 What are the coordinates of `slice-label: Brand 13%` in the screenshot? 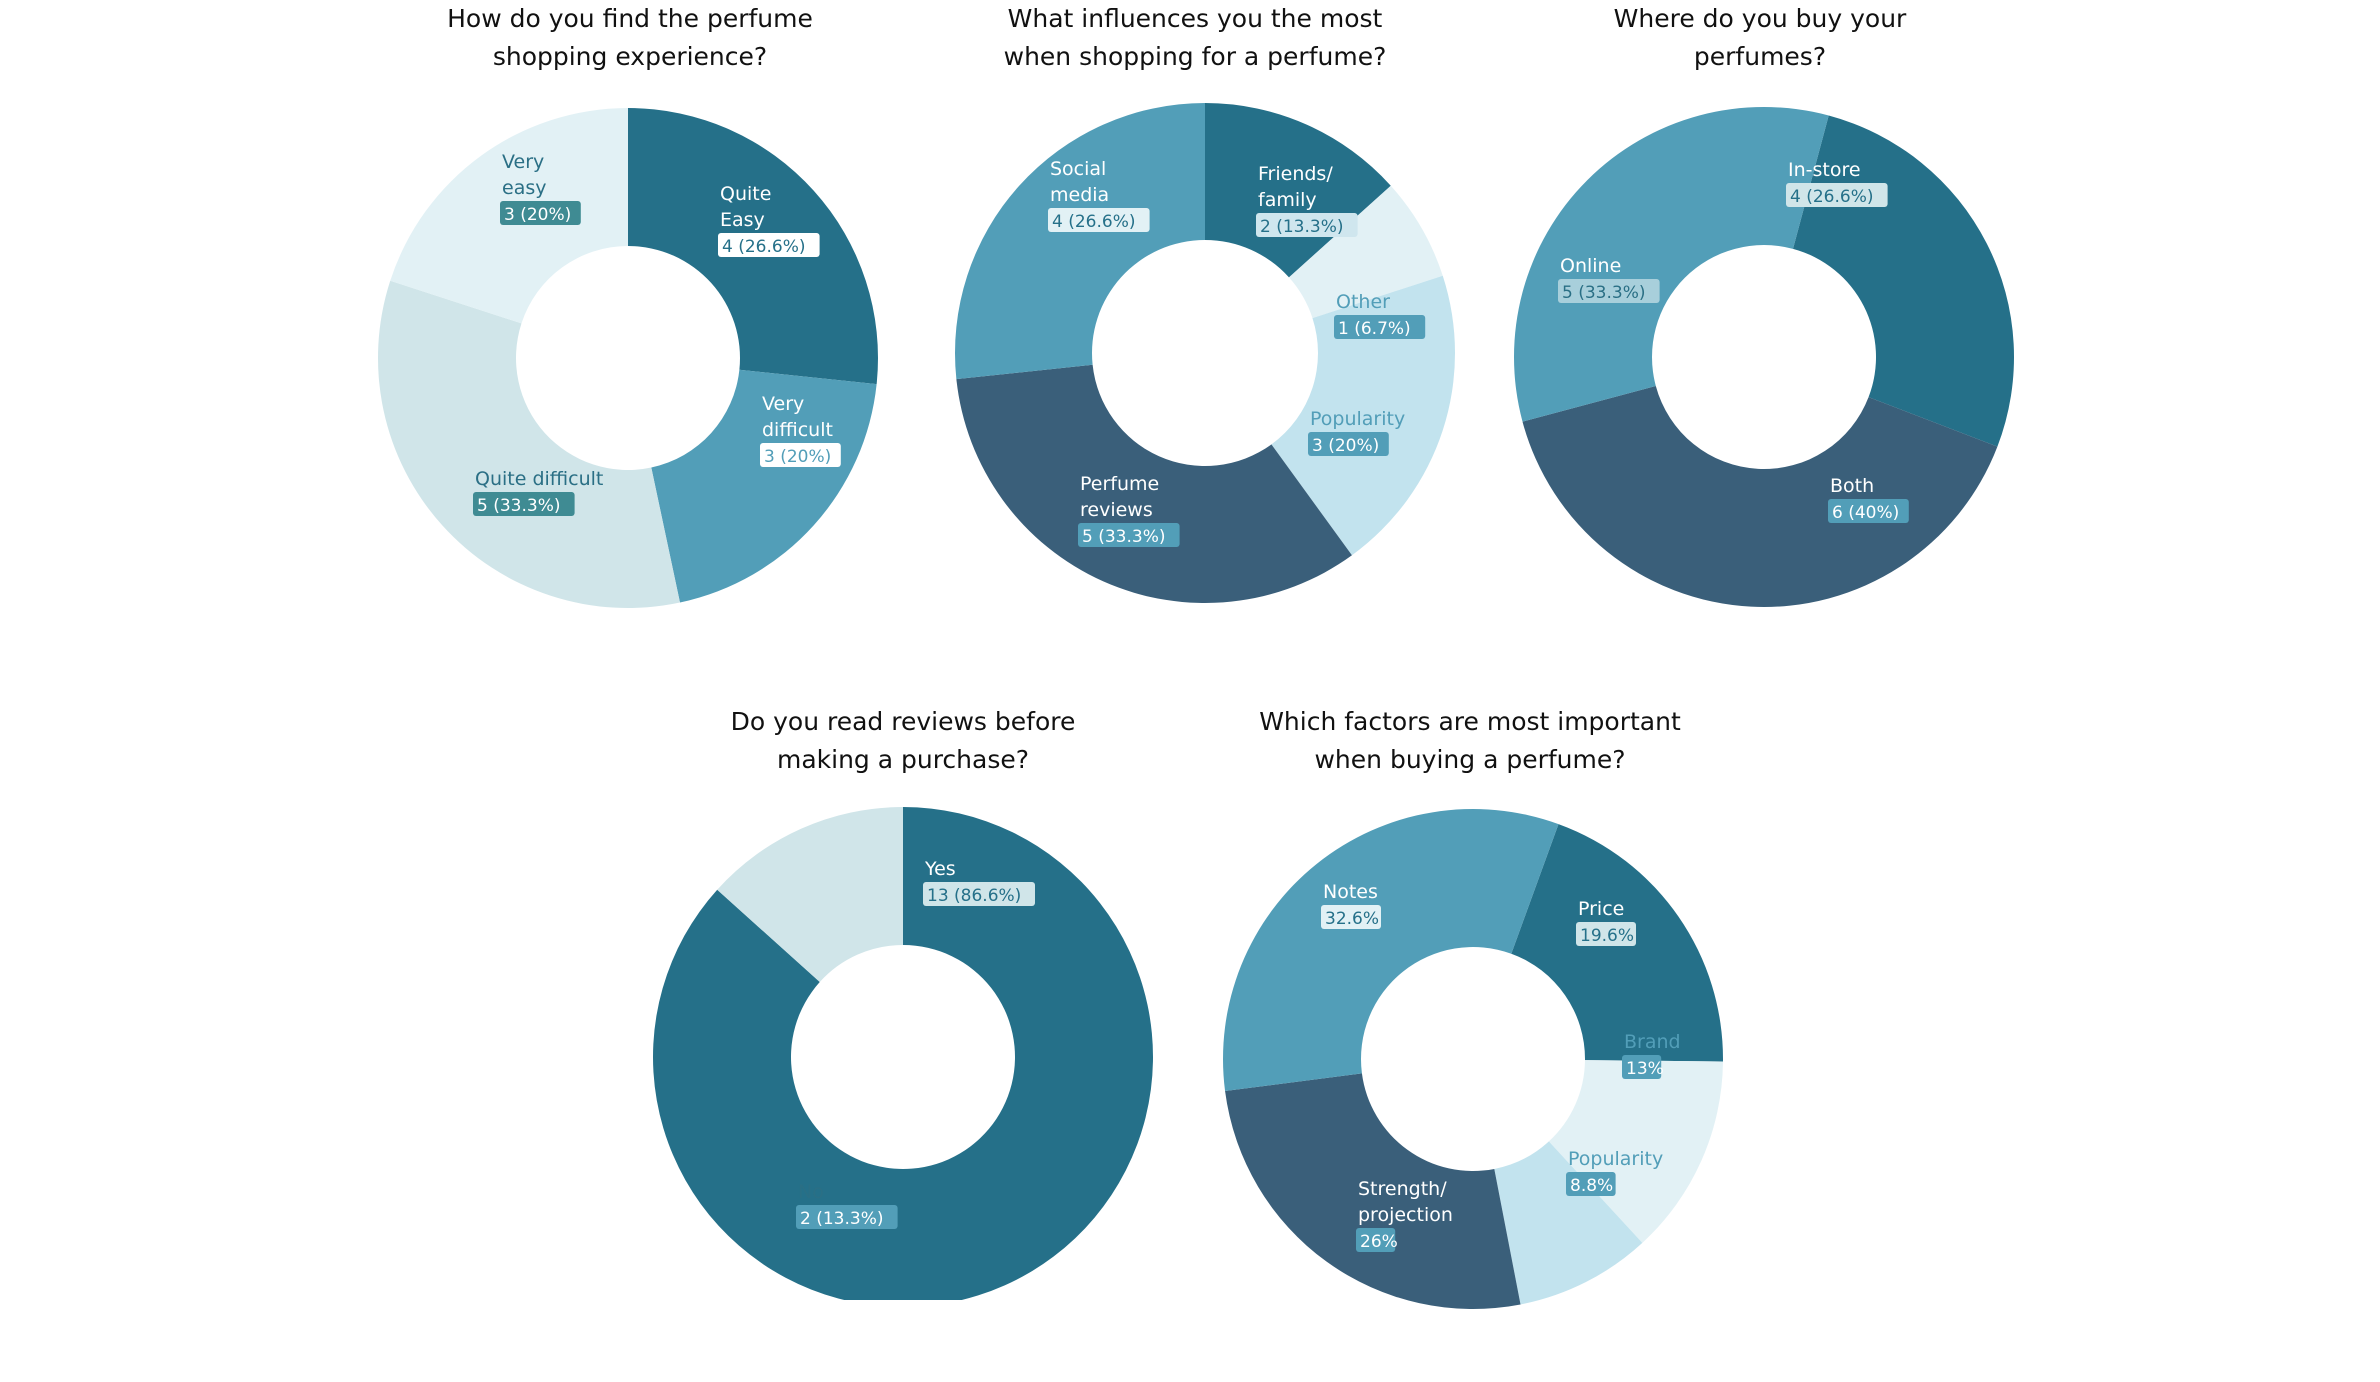 It's located at (1651, 1055).